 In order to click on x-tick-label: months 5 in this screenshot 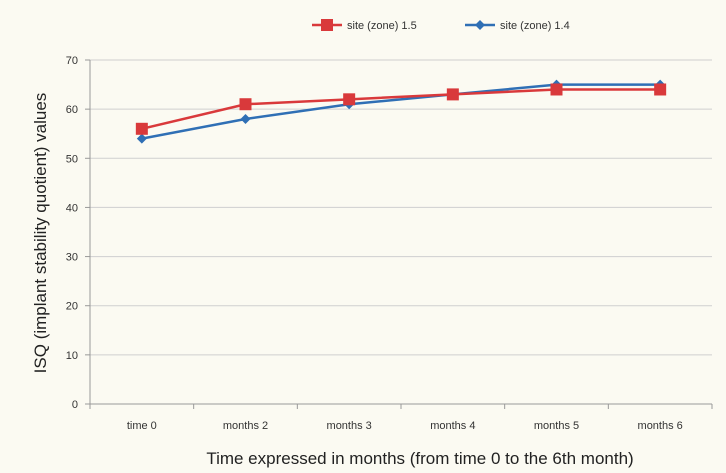, I will do `click(556, 426)`.